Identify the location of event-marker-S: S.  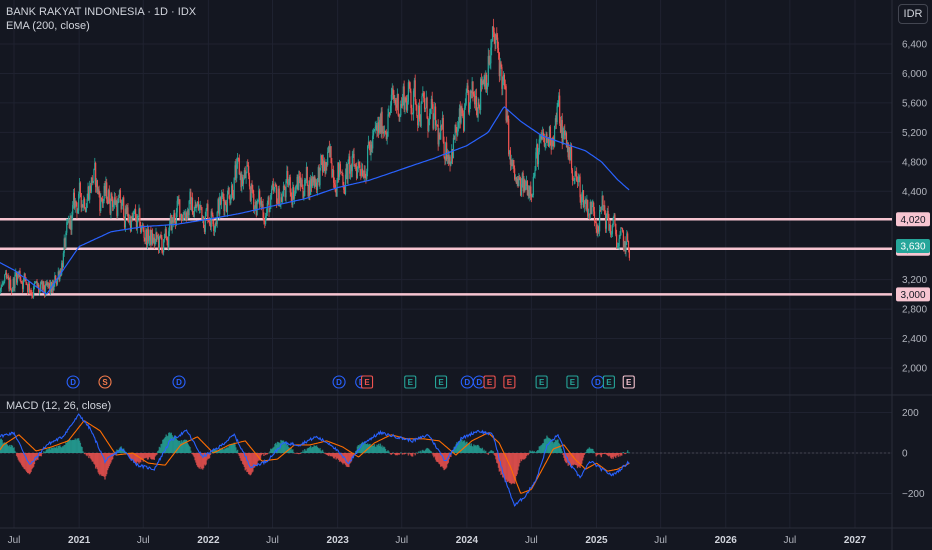
(105, 382).